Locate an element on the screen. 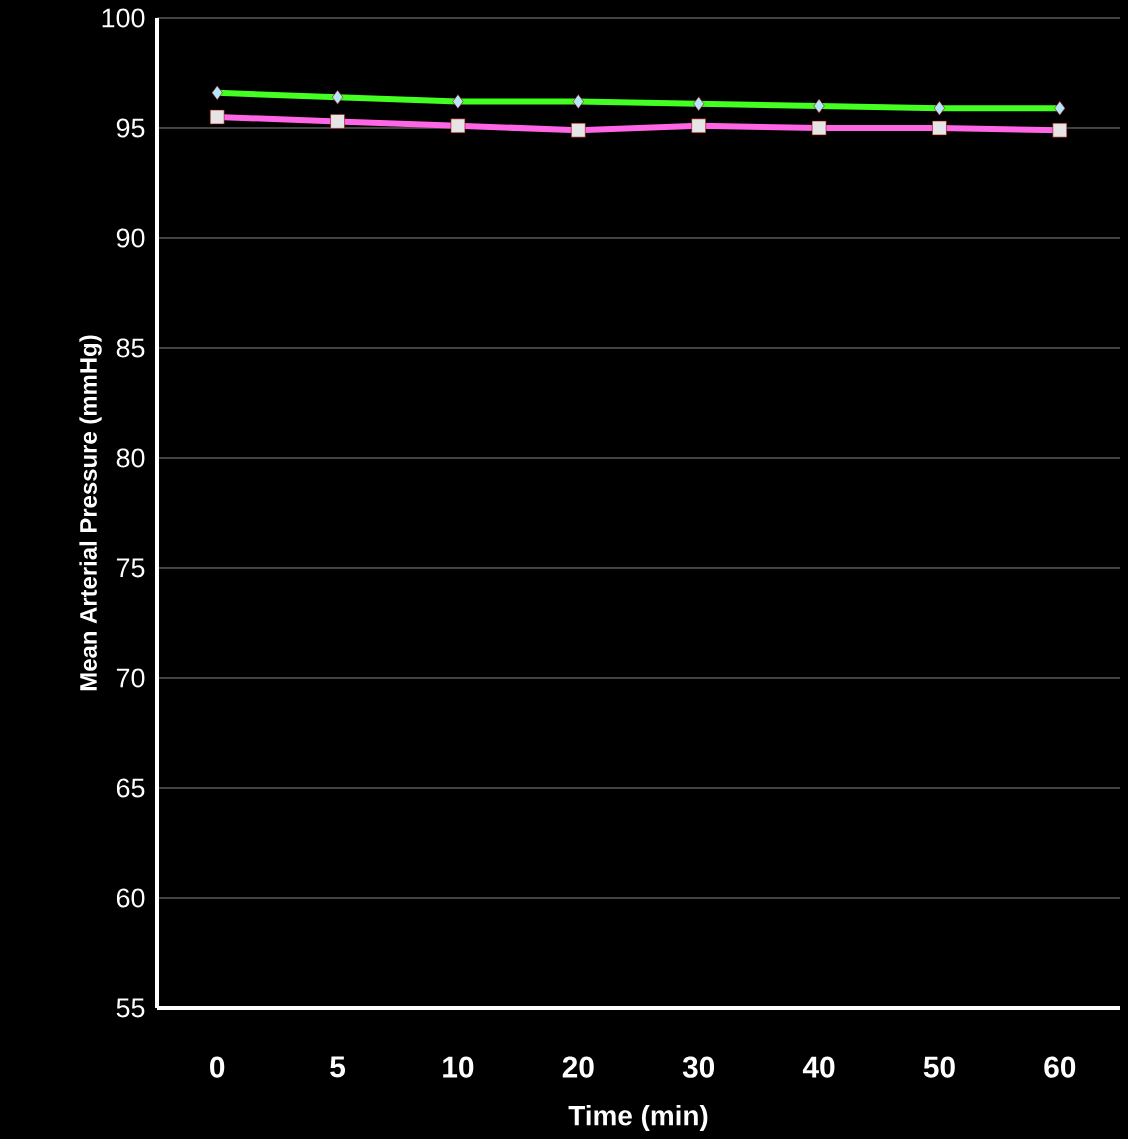 The width and height of the screenshot is (1128, 1139). y-tick-label: 90 is located at coordinates (130, 238).